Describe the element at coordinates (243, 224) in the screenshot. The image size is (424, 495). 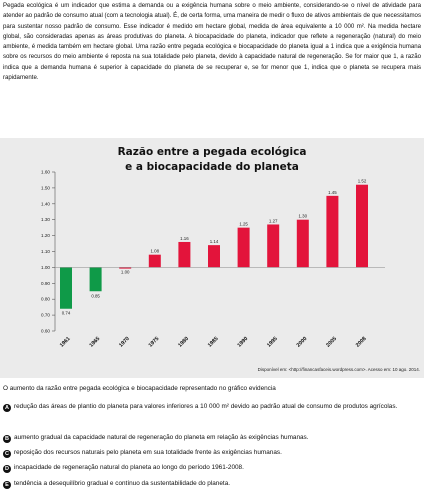
I see `value-label-1990: 1.25` at that location.